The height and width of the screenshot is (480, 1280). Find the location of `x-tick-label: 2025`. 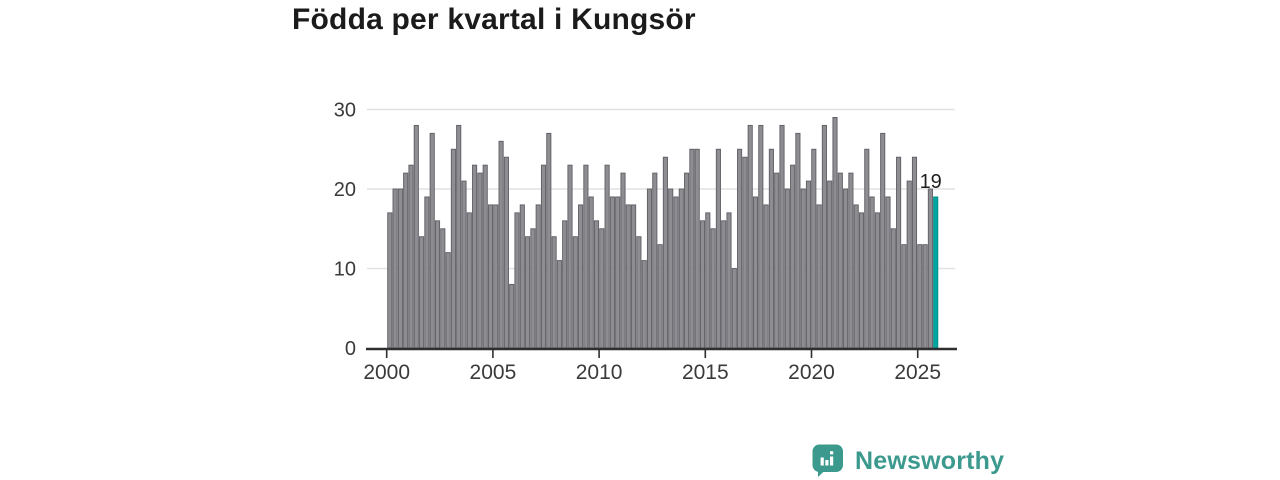

x-tick-label: 2025 is located at coordinates (917, 372).